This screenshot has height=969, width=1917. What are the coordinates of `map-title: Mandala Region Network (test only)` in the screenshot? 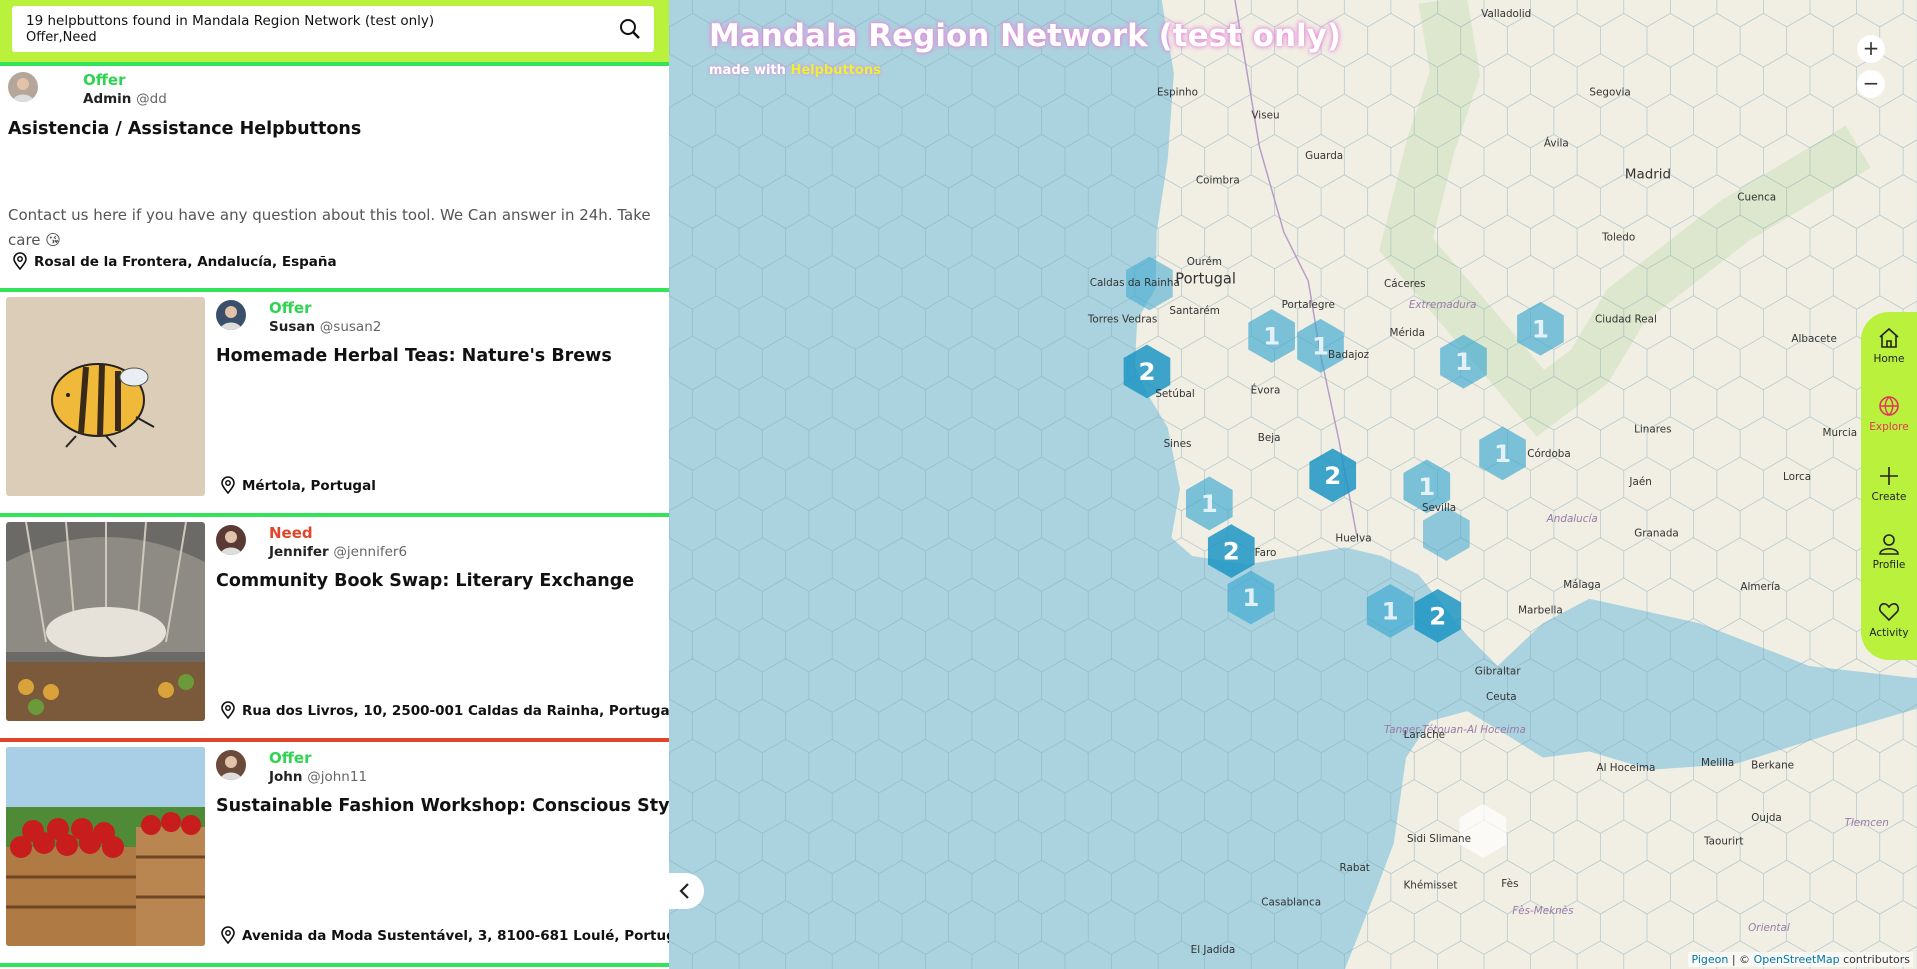 It's located at (1025, 36).